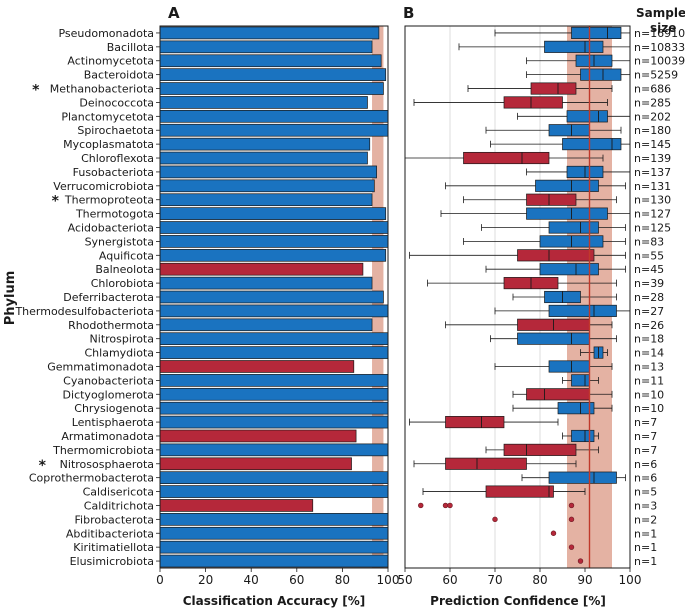 The width and height of the screenshot is (685, 609). I want to click on box-mycoplasmatota, so click(592, 144).